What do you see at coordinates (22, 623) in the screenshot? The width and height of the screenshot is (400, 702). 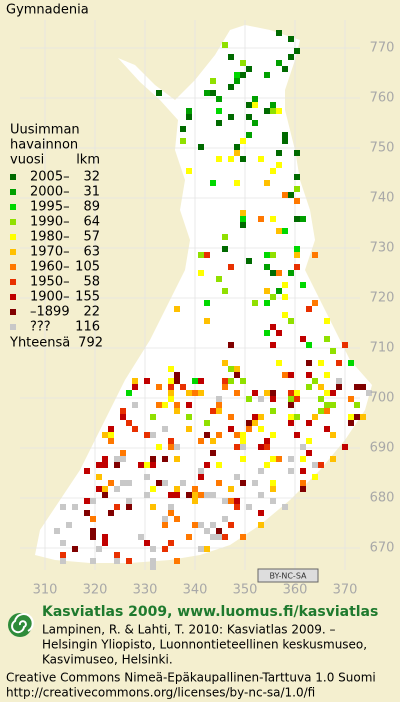 I see `logo-swirl` at bounding box center [22, 623].